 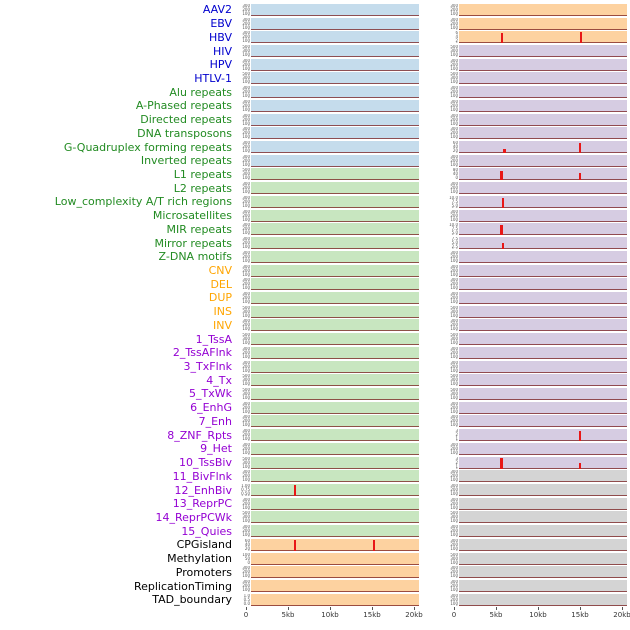 What do you see at coordinates (217, 10) in the screenshot?
I see `track-label: AAV2` at bounding box center [217, 10].